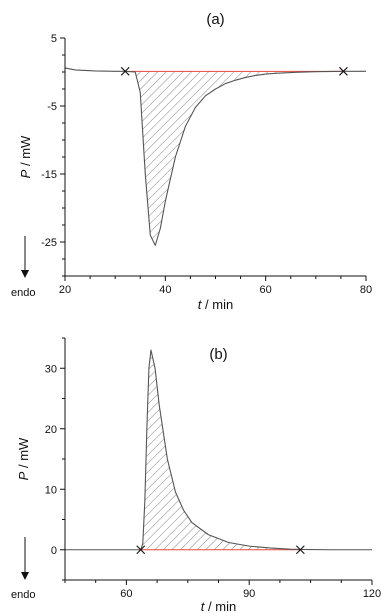 The height and width of the screenshot is (614, 382). I want to click on panel-label: (a), so click(215, 19).